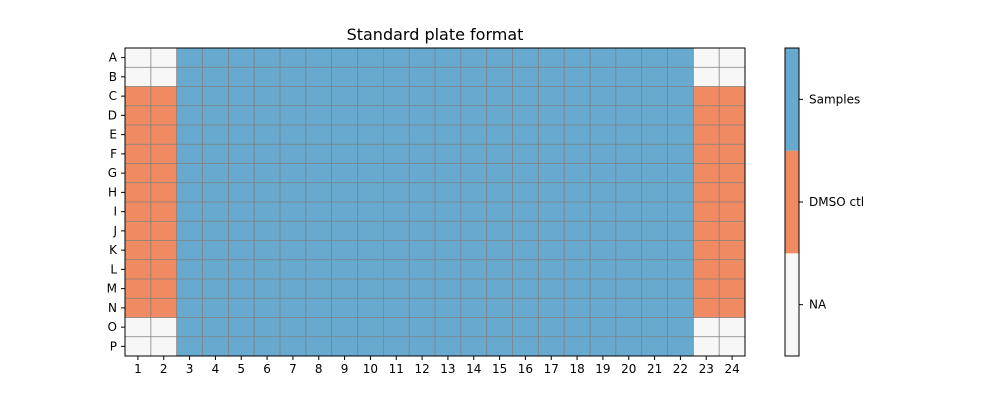 The image size is (1000, 404). I want to click on well-L9, so click(344, 269).